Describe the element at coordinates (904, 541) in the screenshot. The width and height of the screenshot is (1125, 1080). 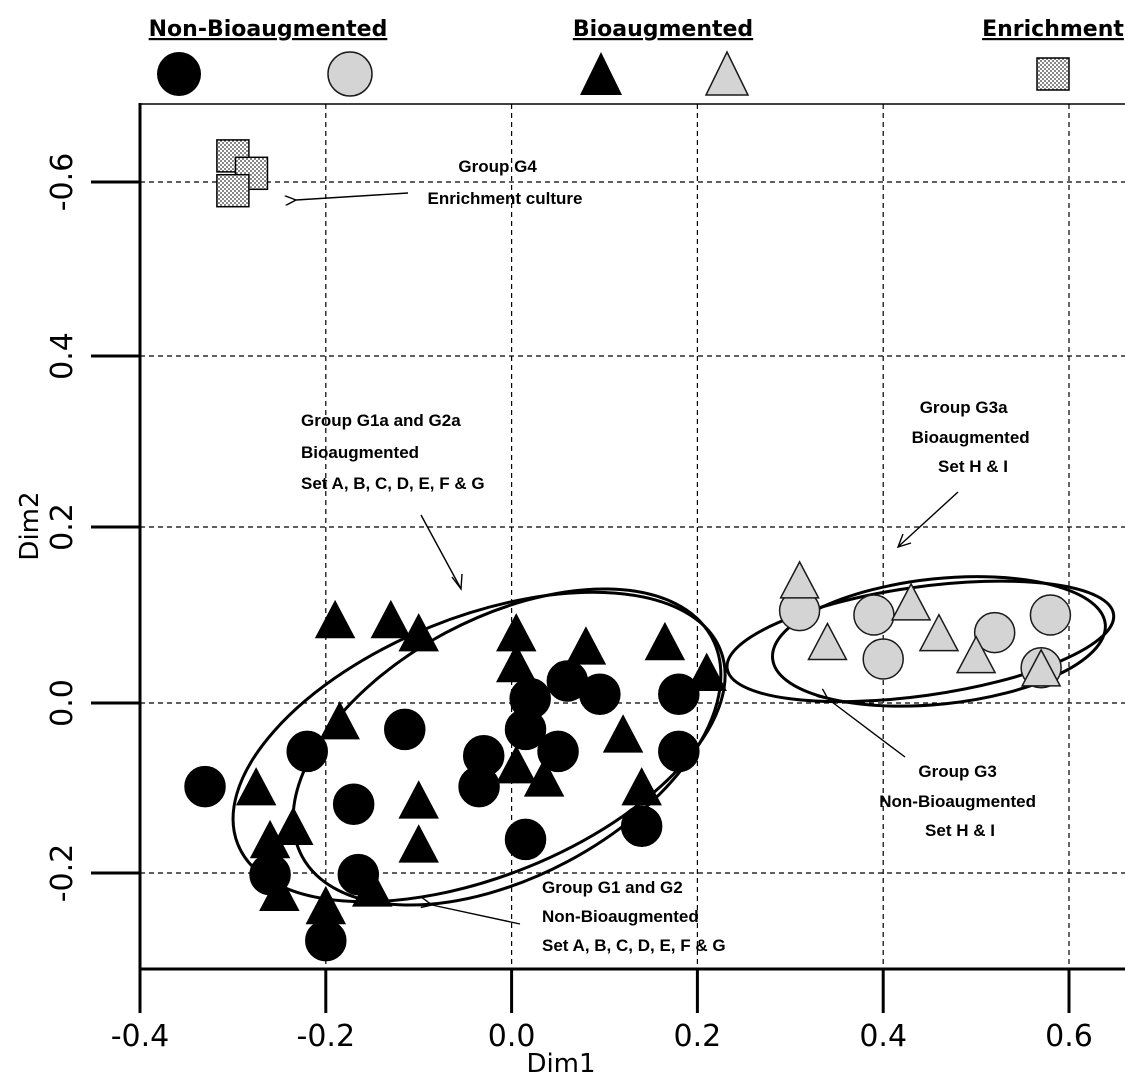
I see `annotation-g3a-arrowhead` at that location.